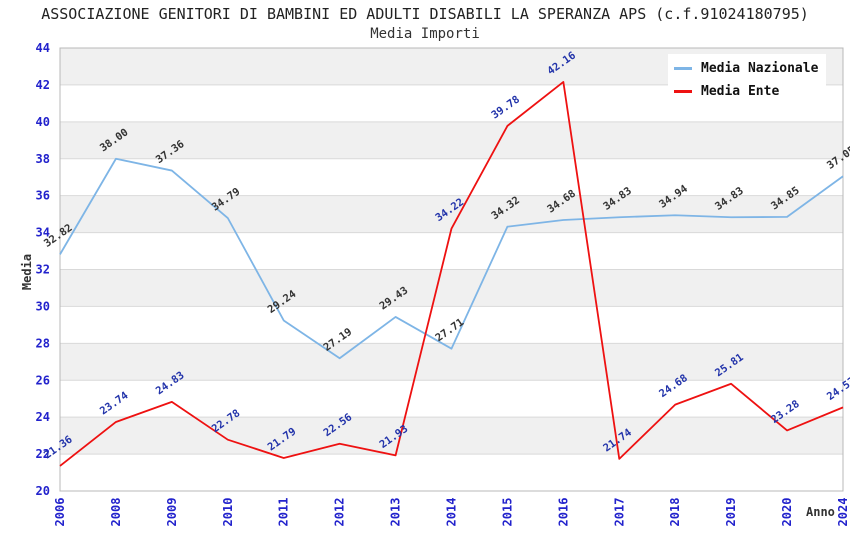 This screenshot has height=550, width=850. What do you see at coordinates (228, 512) in the screenshot?
I see `x-tick-label: 2010` at bounding box center [228, 512].